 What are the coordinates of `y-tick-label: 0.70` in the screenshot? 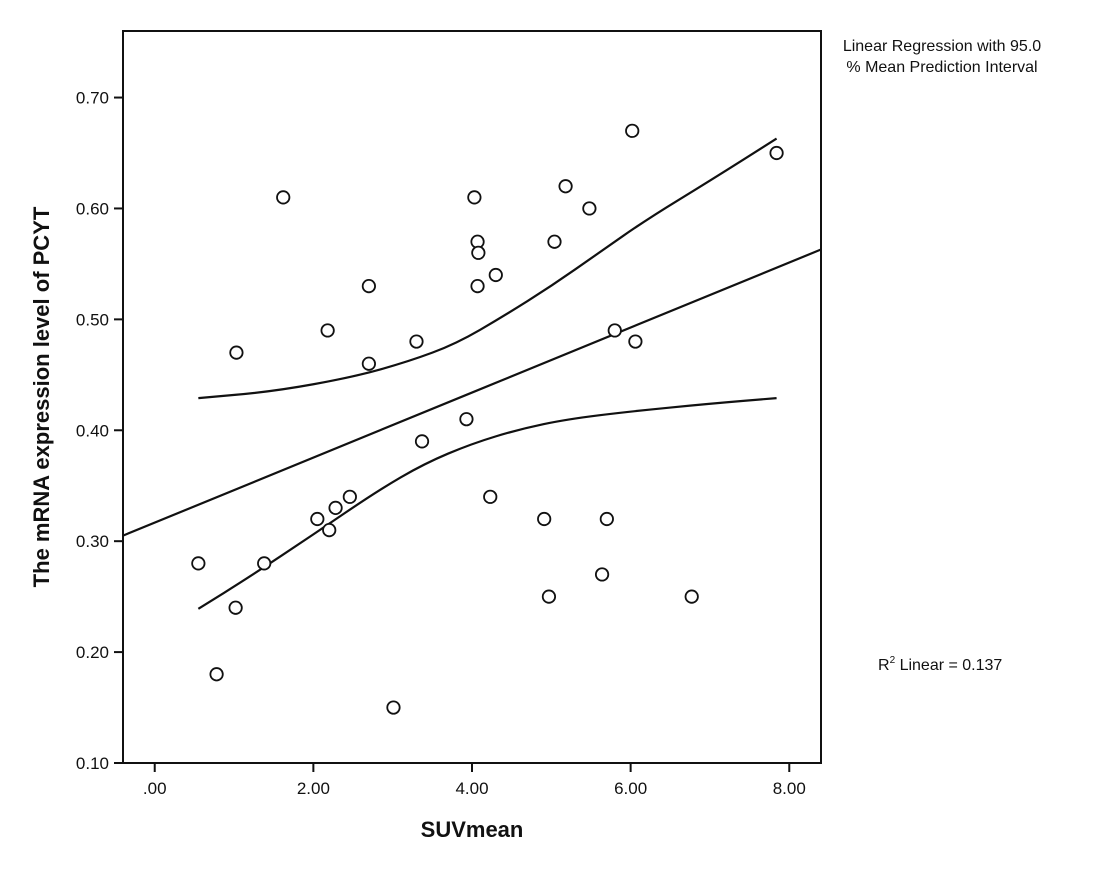 It's located at (92, 98).